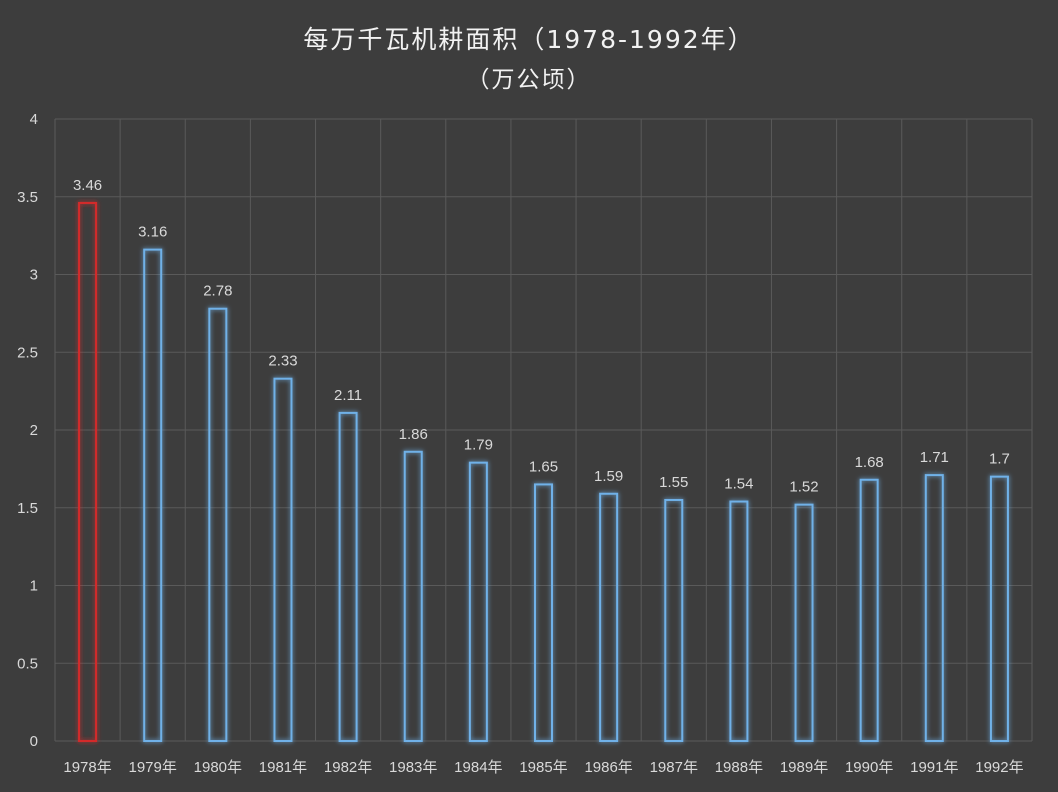 Image resolution: width=1058 pixels, height=792 pixels. Describe the element at coordinates (738, 484) in the screenshot. I see `data-label: 1.54` at that location.